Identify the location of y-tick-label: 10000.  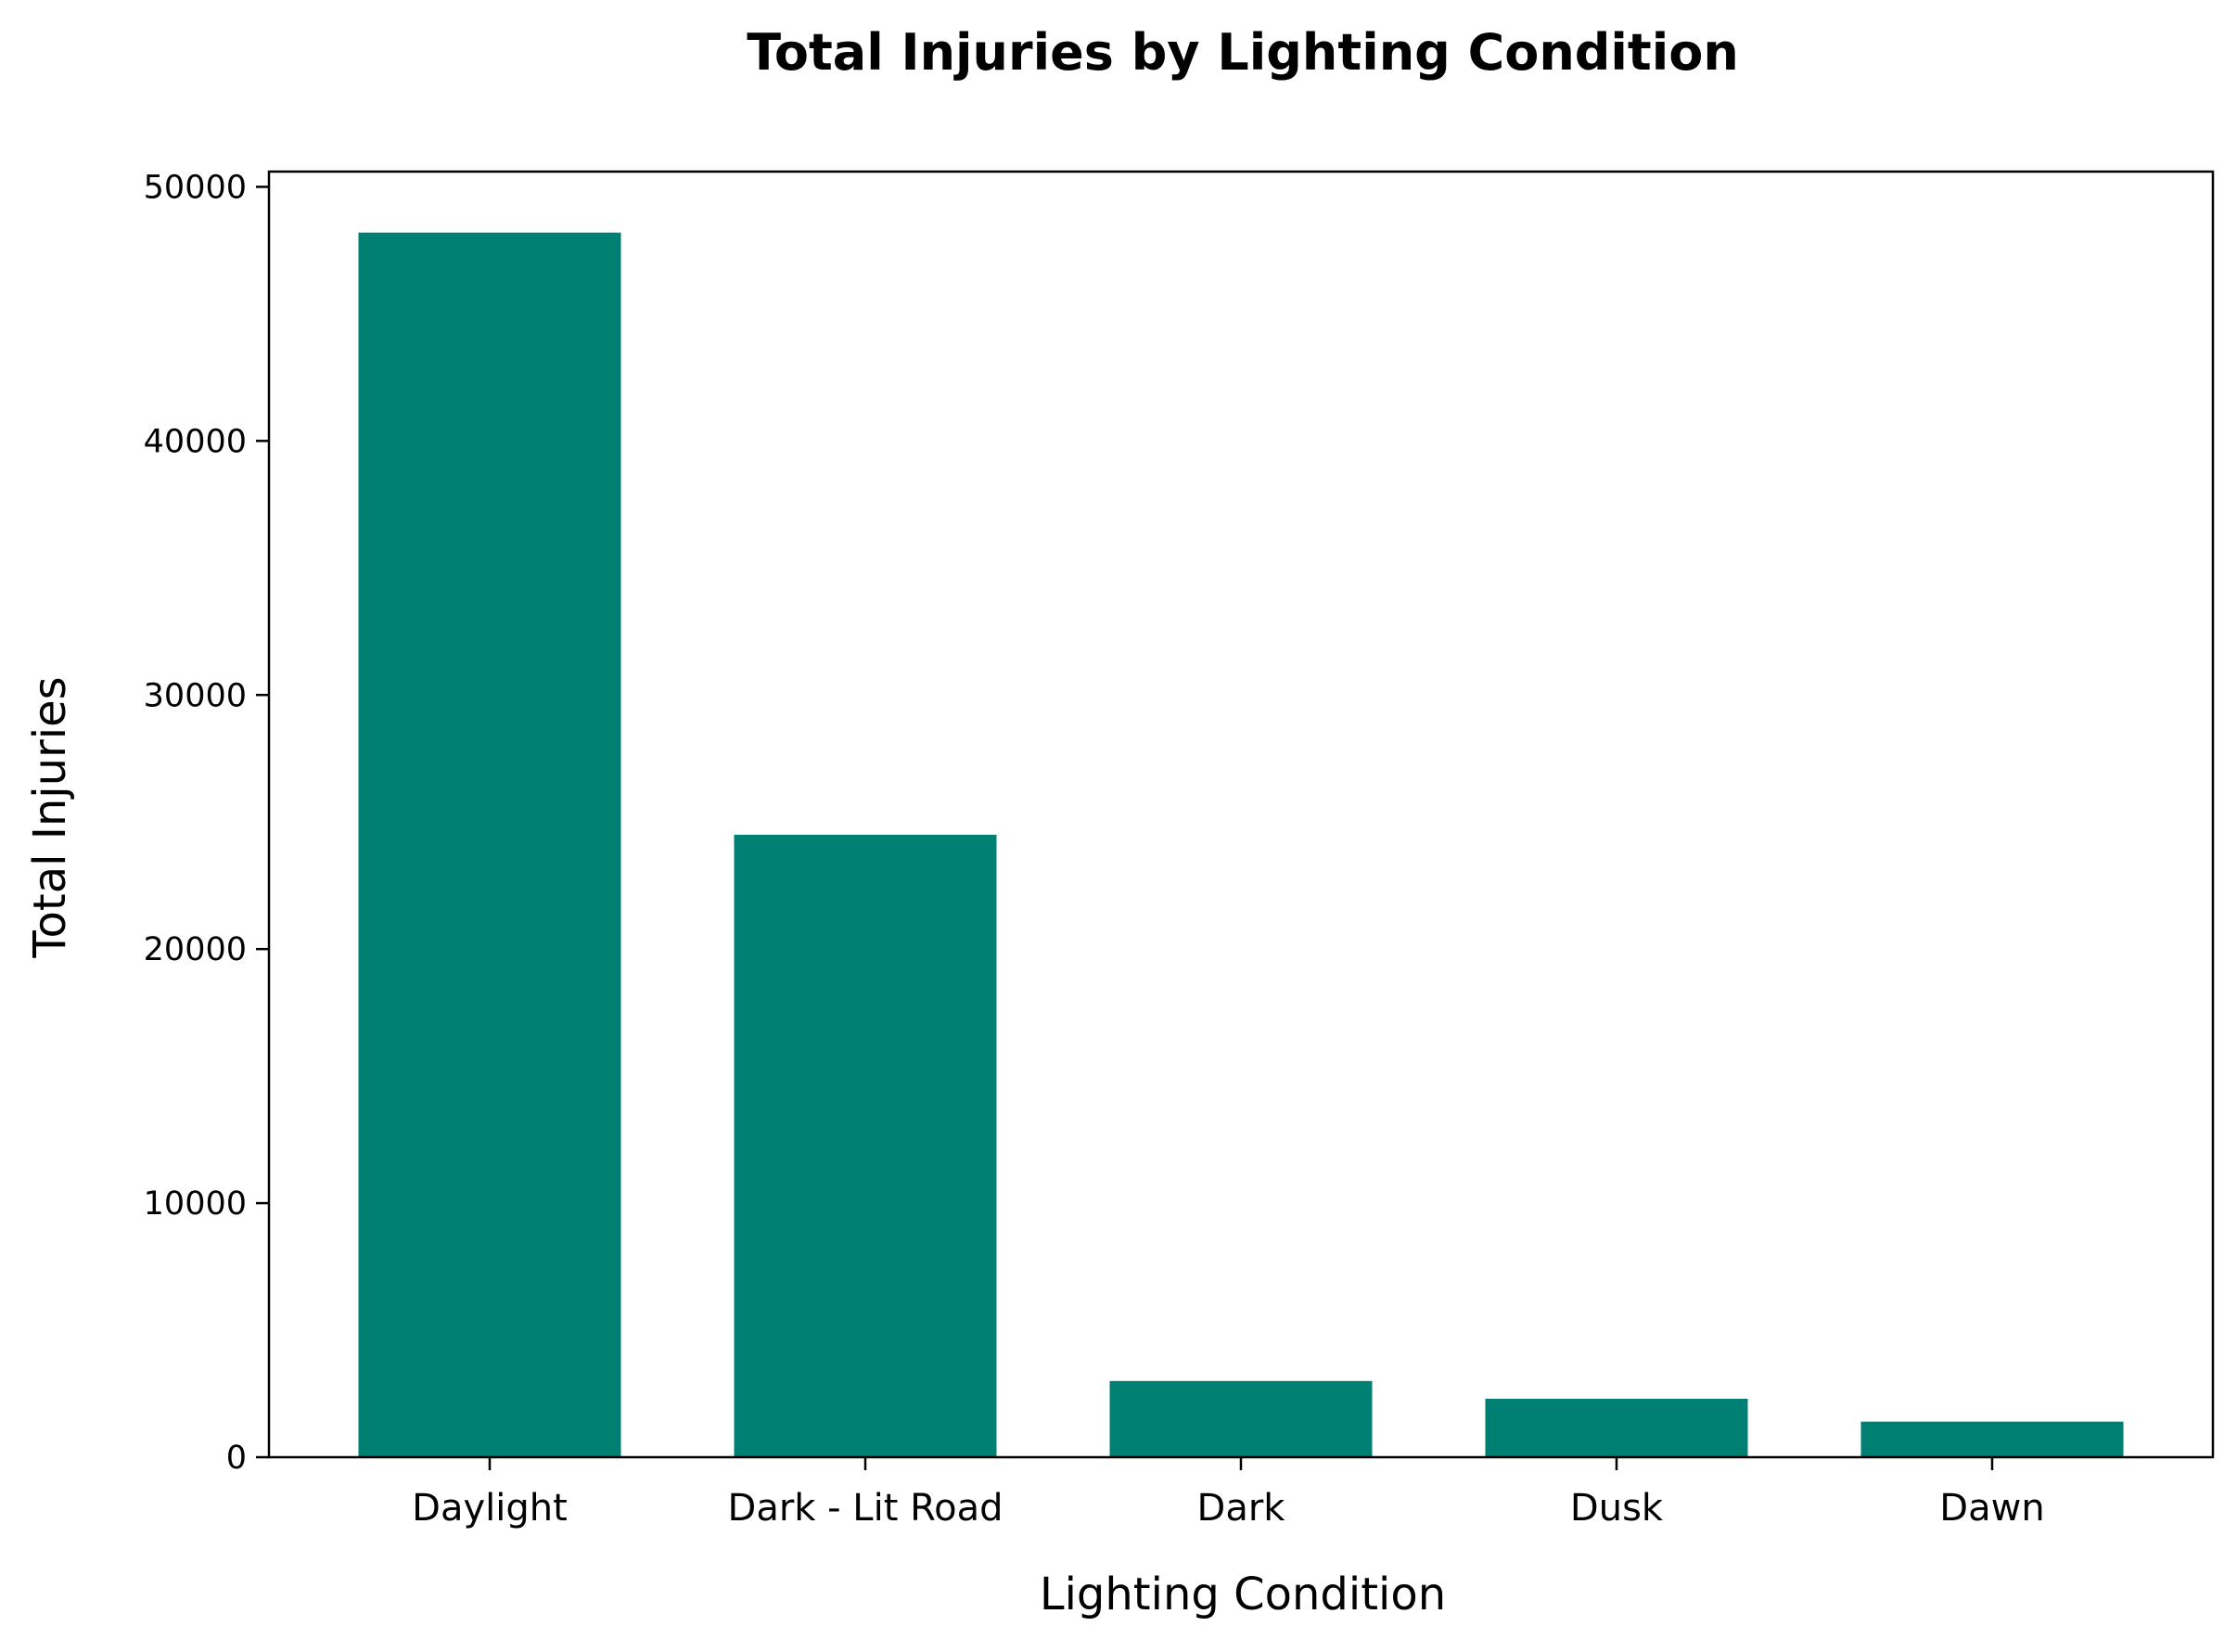
(195, 1204).